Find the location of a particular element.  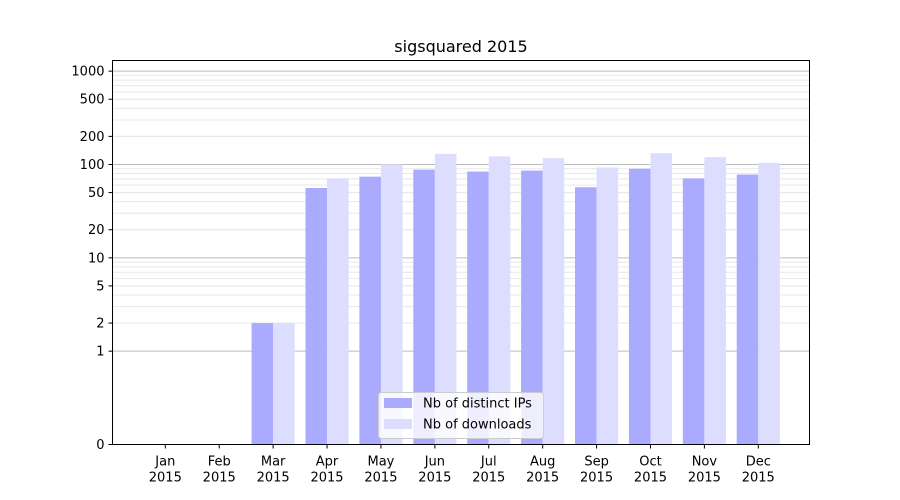

x-tick-label: Dec 2015 is located at coordinates (758, 470).